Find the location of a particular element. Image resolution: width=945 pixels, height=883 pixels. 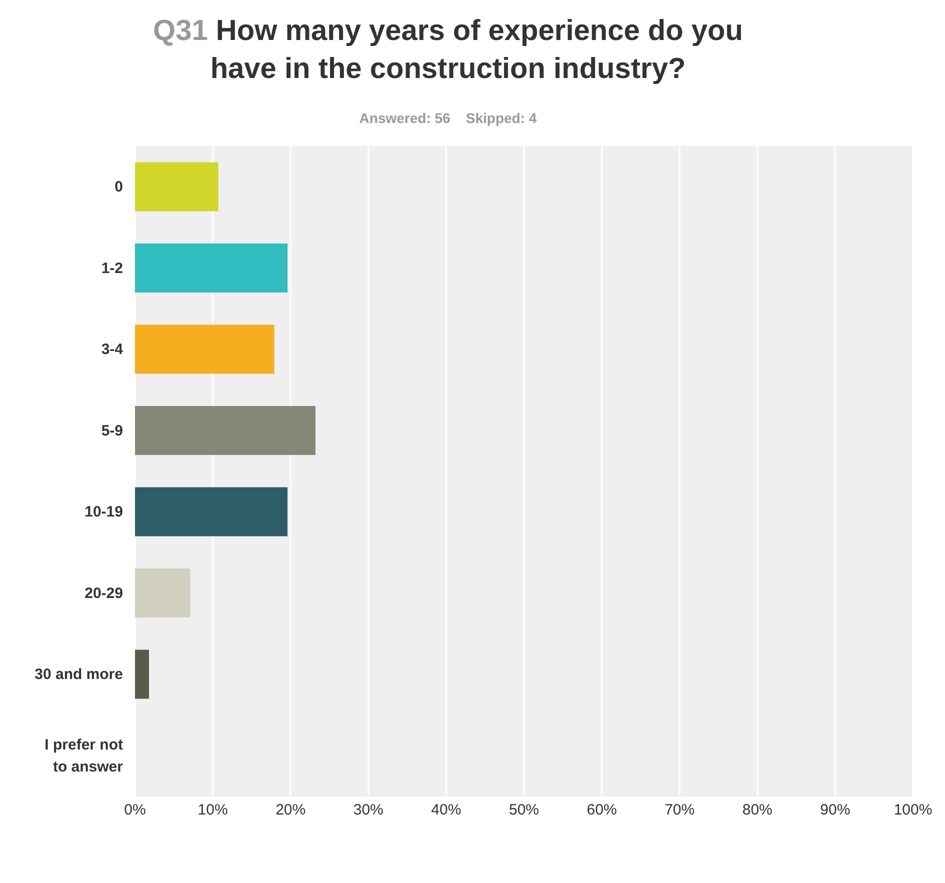

y-tick-label: 3-4 is located at coordinates (112, 349).